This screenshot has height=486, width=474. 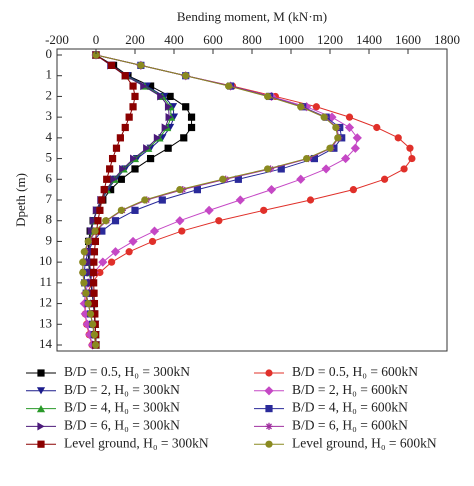 I want to click on x-tick-label: 200, so click(x=135, y=39).